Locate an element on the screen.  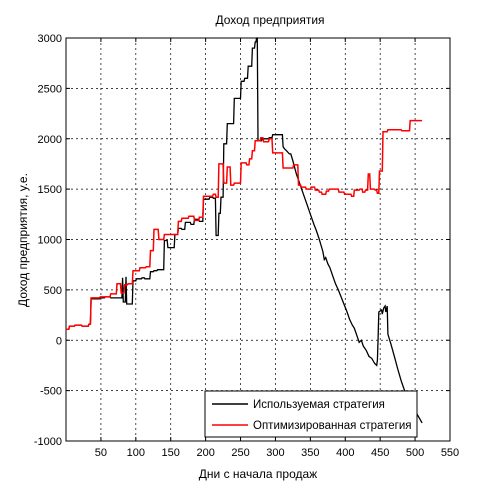
y-tick-label: -500 is located at coordinates (51, 392).